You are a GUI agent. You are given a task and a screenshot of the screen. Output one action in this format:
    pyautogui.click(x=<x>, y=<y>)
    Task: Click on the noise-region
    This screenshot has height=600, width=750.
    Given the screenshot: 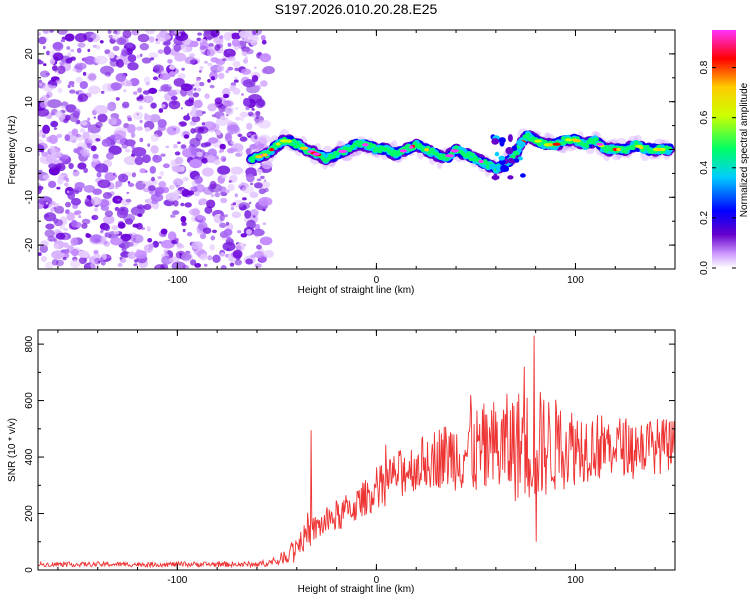 What is the action you would take?
    pyautogui.click(x=156, y=149)
    